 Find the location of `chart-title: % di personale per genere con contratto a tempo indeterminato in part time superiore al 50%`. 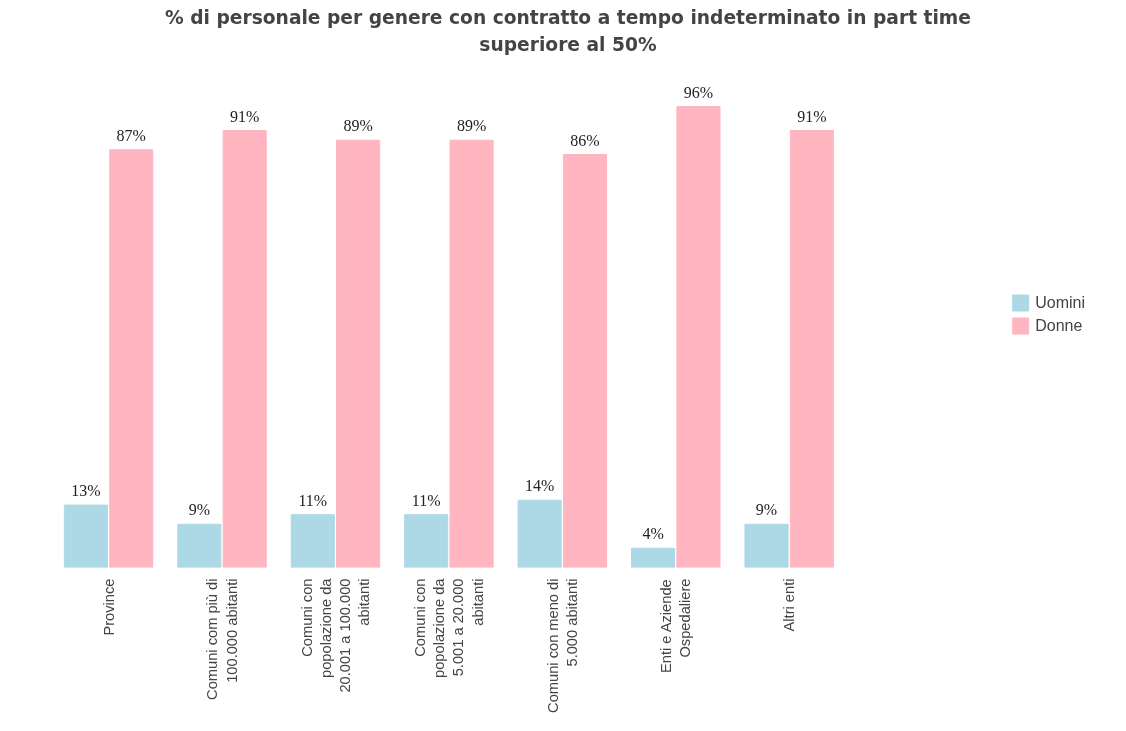

chart-title: % di personale per genere con contratto a tempo indeterminato in part time superiore al 50% is located at coordinates (568, 31).